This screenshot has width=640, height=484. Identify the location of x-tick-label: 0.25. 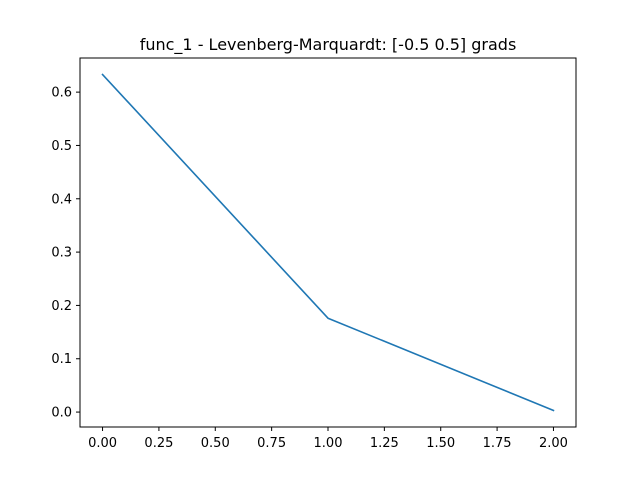
(158, 443).